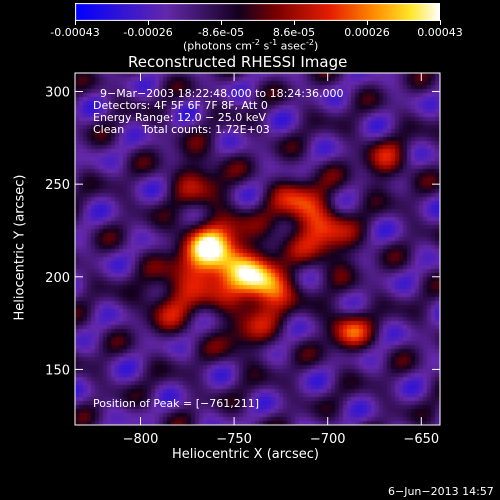  What do you see at coordinates (328, 439) in the screenshot?
I see `x-tick-label: −700` at bounding box center [328, 439].